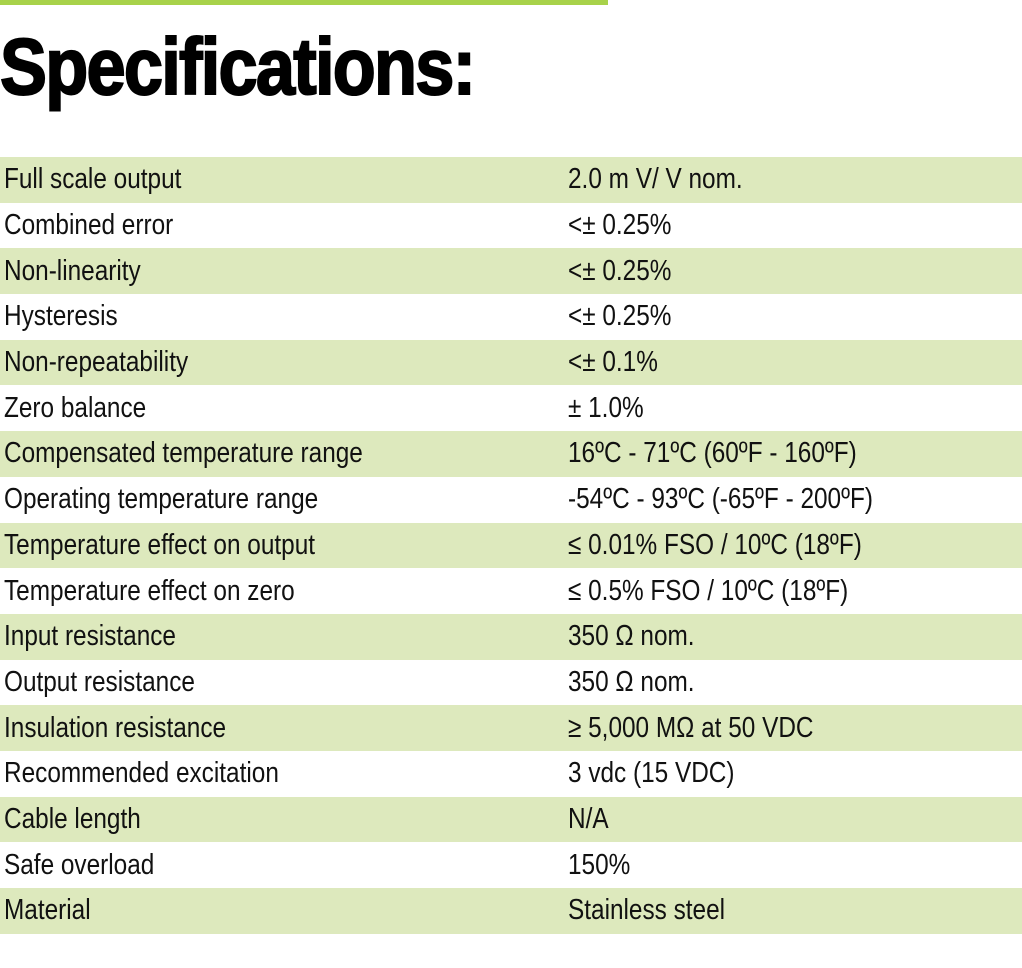 This screenshot has width=1022, height=968. Describe the element at coordinates (613, 362) in the screenshot. I see `spec-value: <± 0.1%` at that location.